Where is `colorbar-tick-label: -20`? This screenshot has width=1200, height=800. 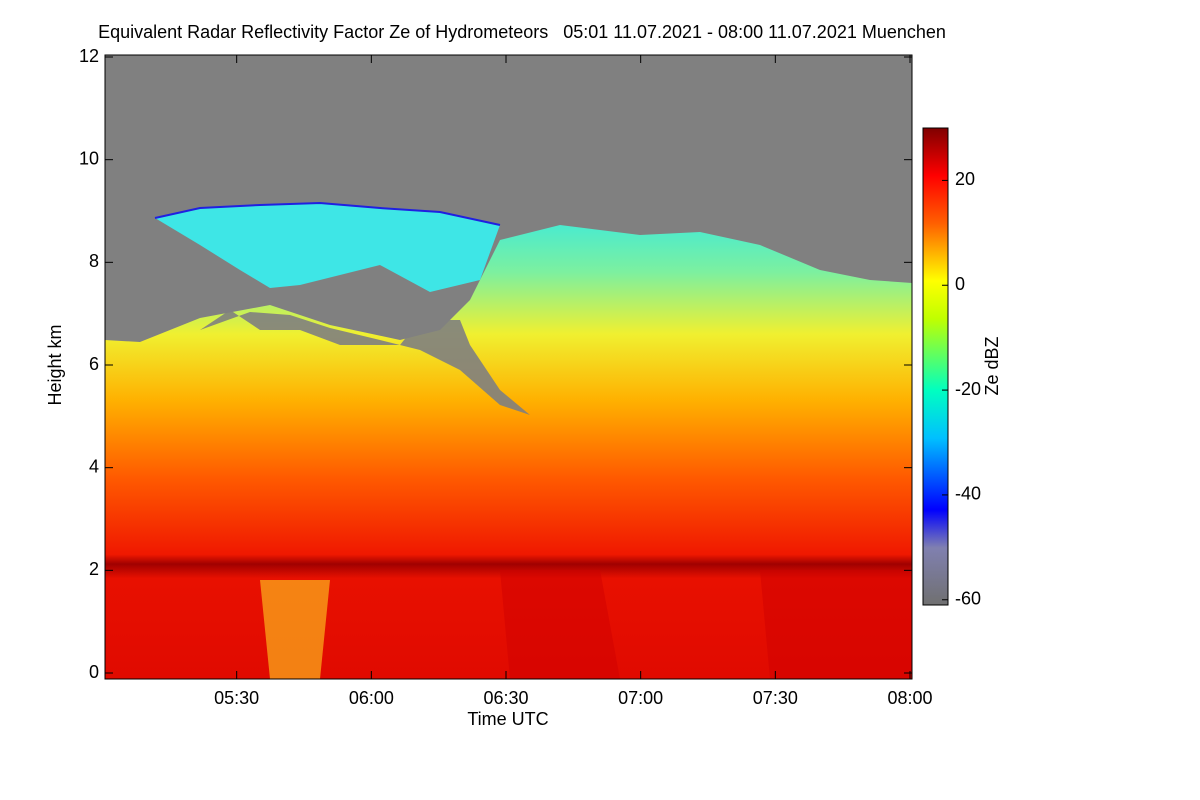 colorbar-tick-label: -20 is located at coordinates (968, 389).